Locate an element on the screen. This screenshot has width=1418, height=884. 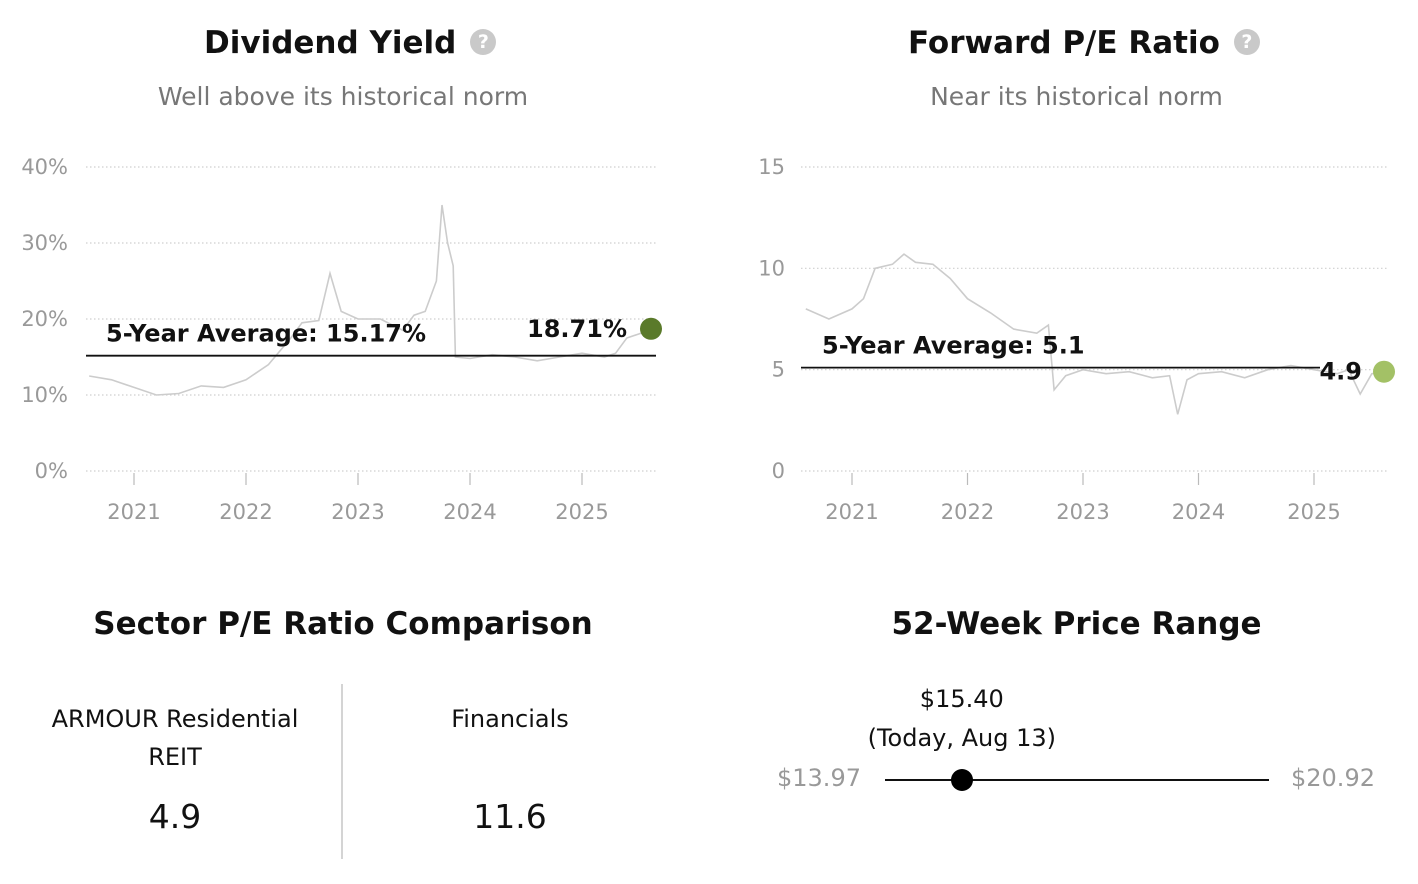
forward-pe-title: Forward P/E Ratio? is located at coordinates (1084, 43).